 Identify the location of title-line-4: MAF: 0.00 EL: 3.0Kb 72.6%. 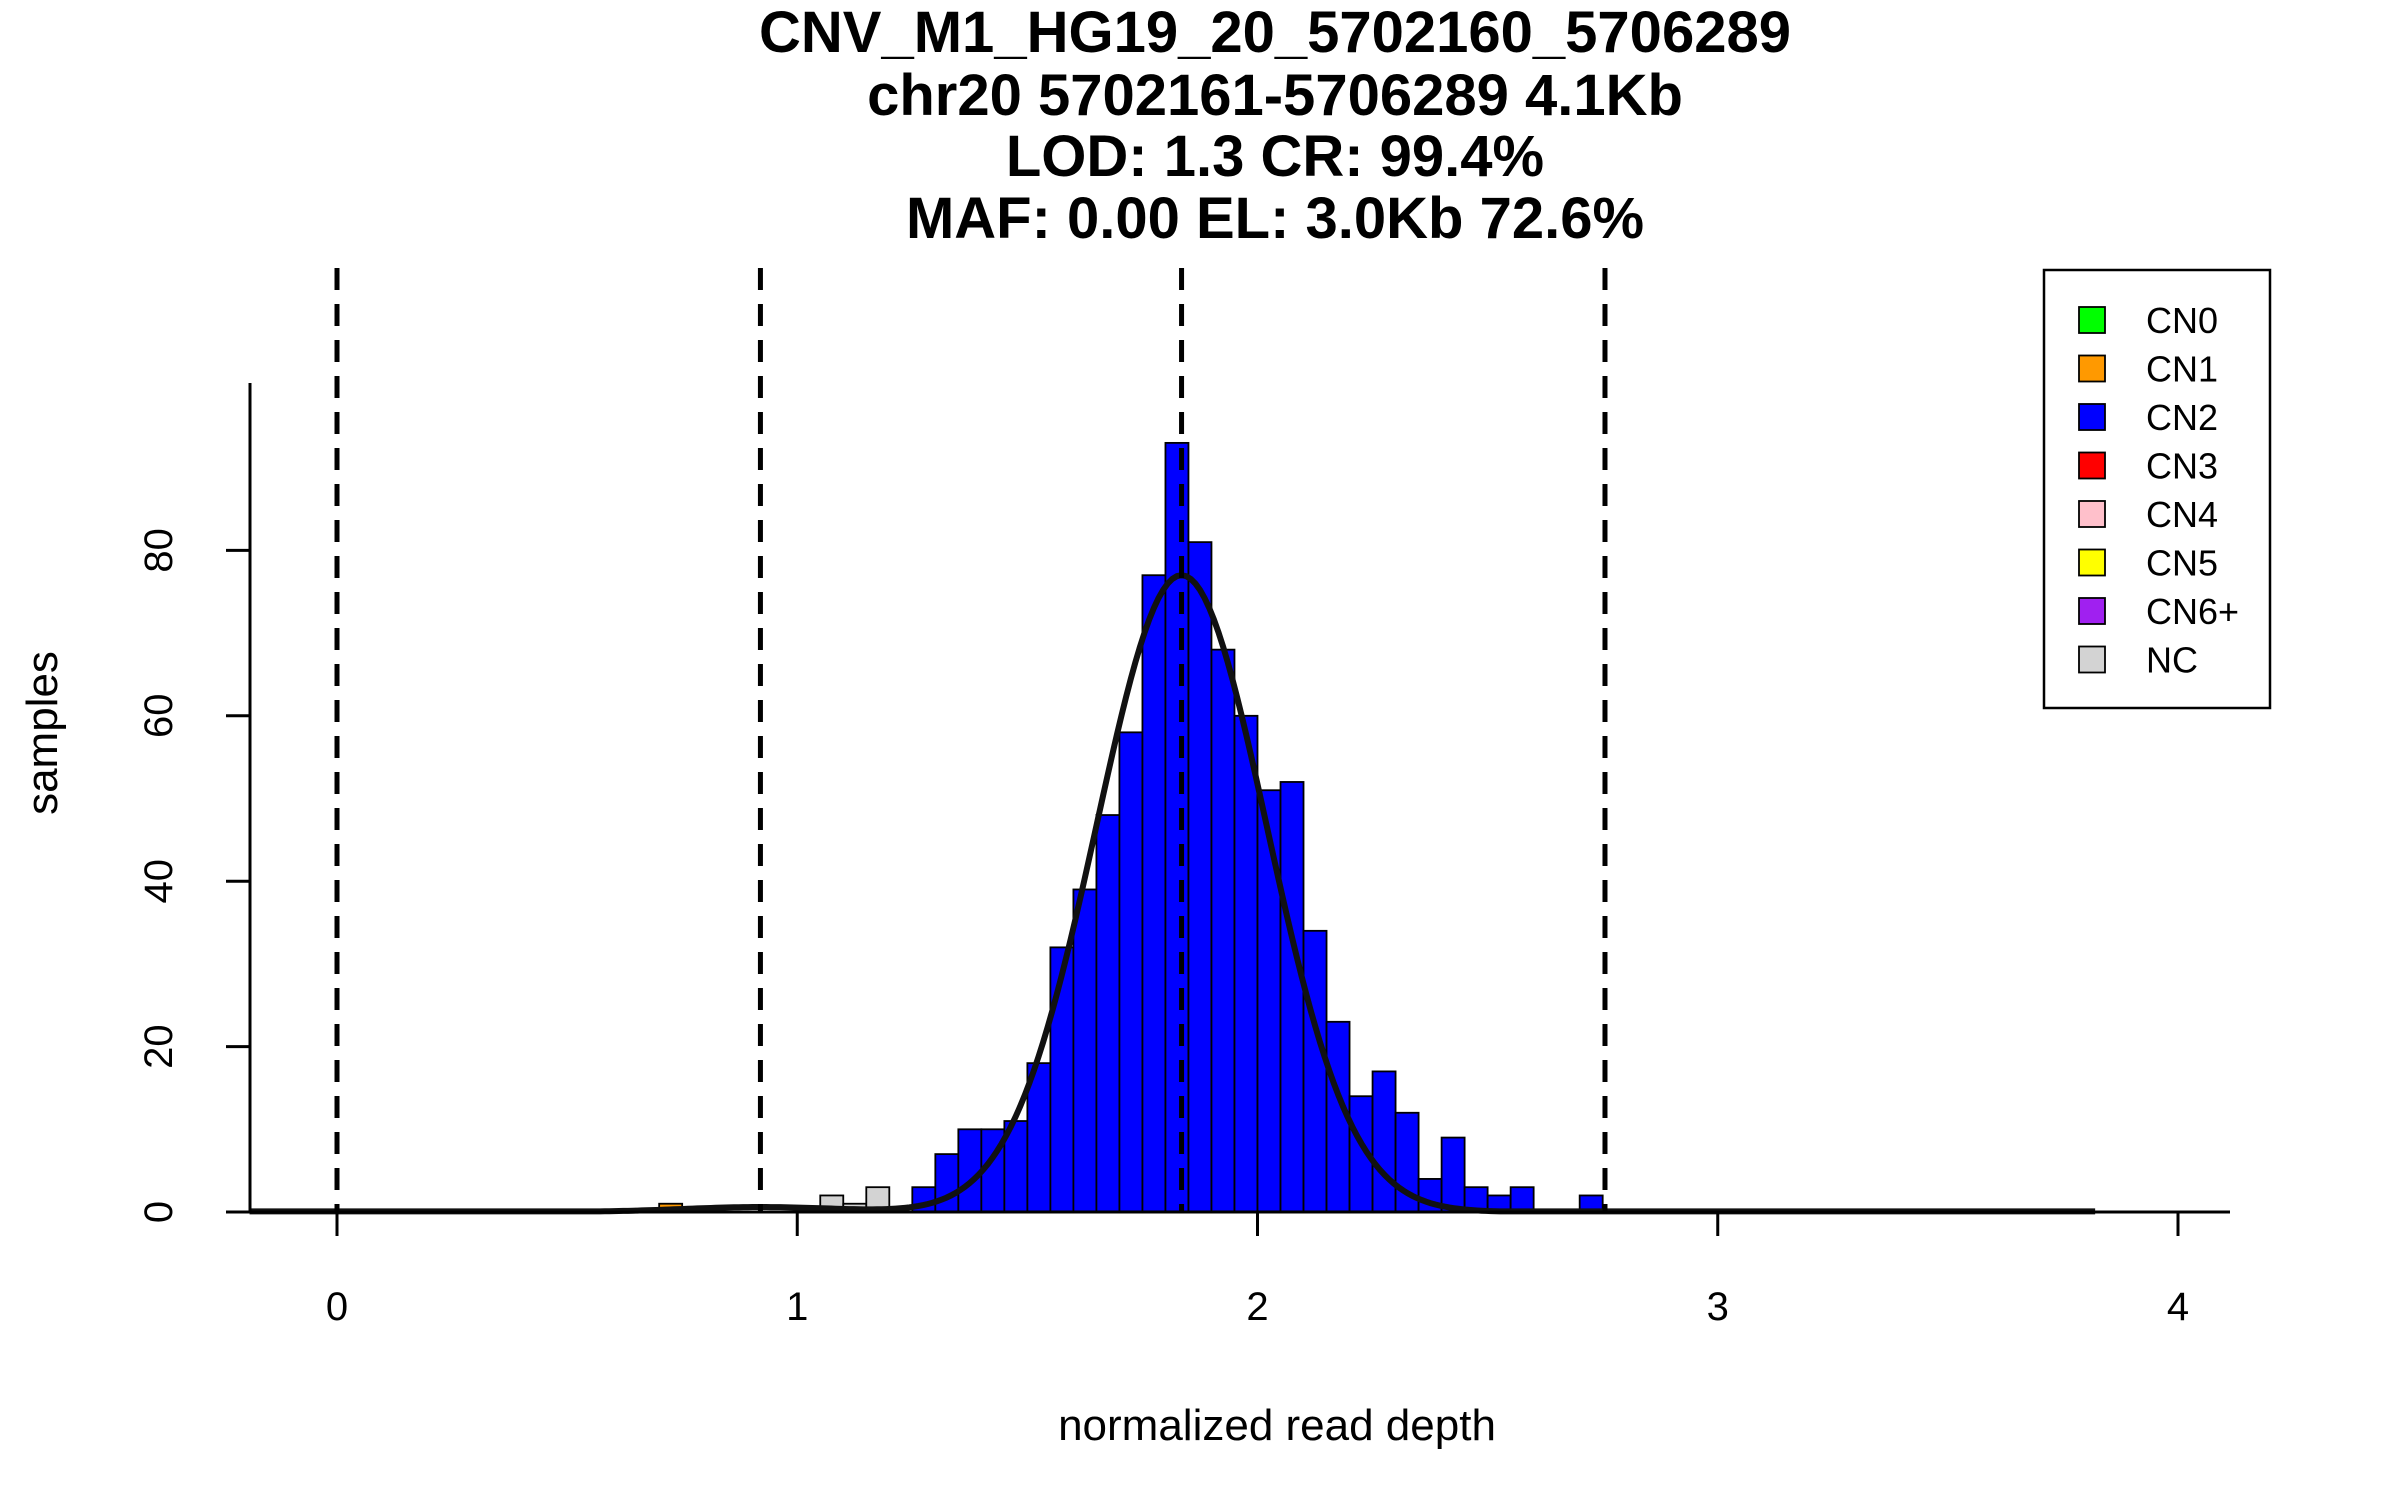
(1275, 218).